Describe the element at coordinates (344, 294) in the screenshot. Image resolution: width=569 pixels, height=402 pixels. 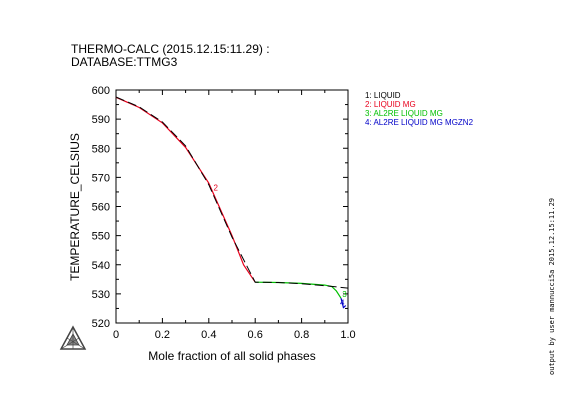
I see `curve-label: 3` at that location.